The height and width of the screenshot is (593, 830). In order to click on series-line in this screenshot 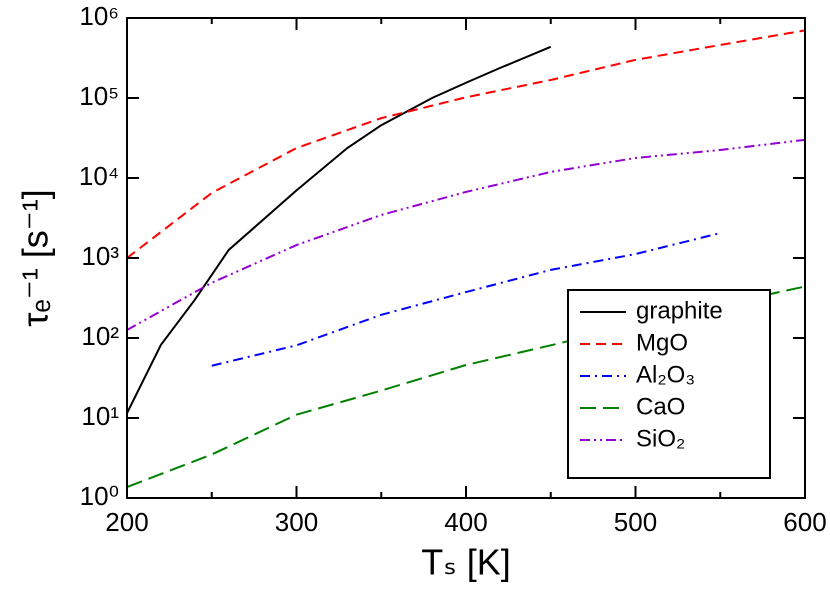, I will do `click(466, 299)`.